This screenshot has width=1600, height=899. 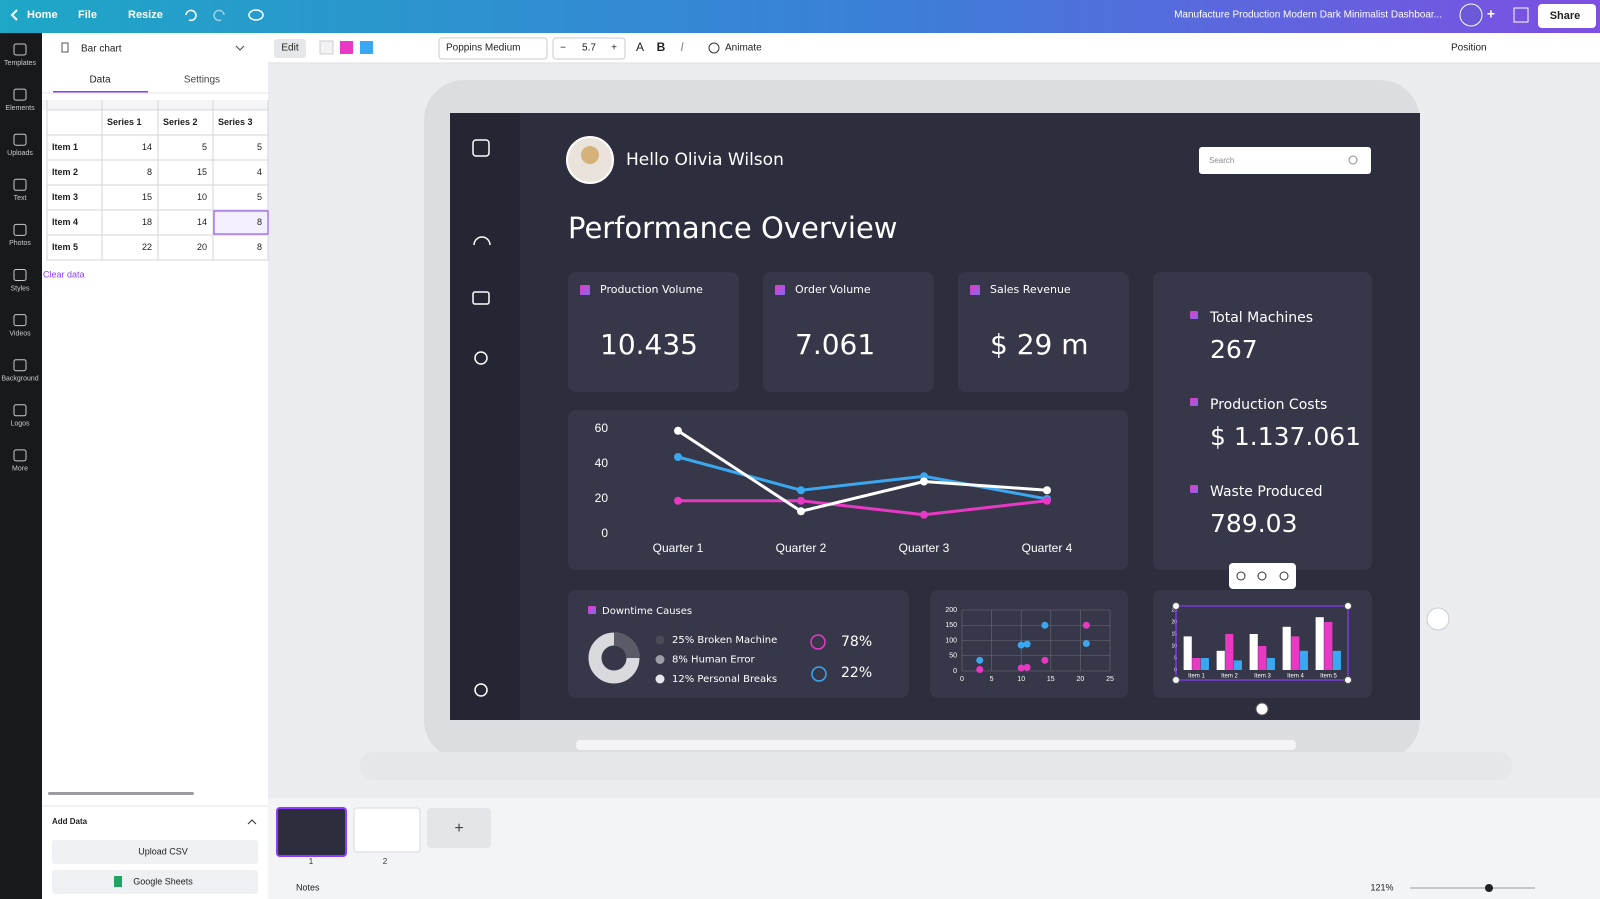 What do you see at coordinates (20, 288) in the screenshot?
I see `rail-label: Styles` at bounding box center [20, 288].